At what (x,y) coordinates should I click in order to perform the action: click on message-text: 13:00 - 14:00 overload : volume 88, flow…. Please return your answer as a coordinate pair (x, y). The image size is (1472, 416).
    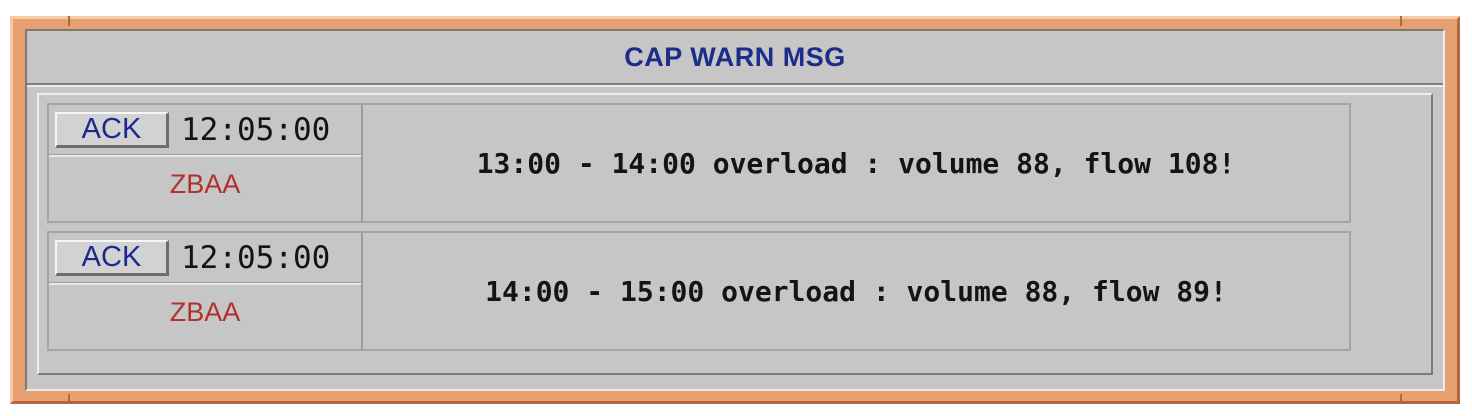
    Looking at the image, I should click on (856, 163).